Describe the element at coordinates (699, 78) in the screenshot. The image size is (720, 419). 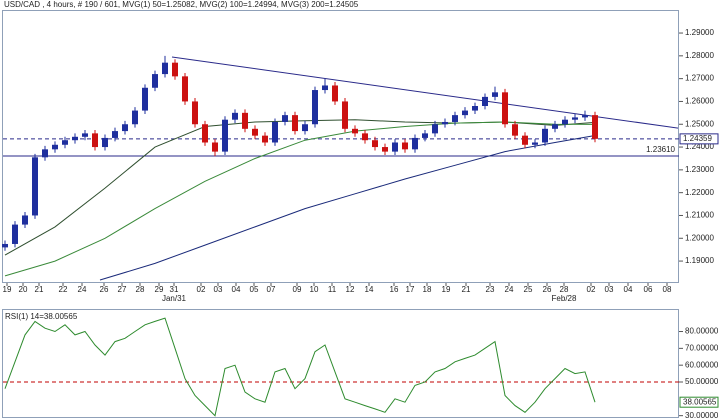
I see `y-tick-label: 1.27000` at that location.